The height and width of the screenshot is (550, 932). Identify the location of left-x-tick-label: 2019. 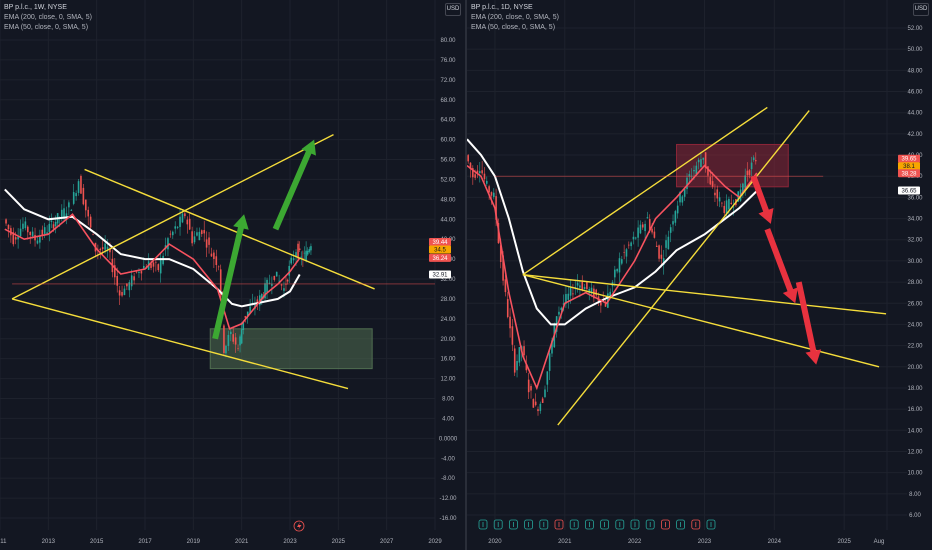
(194, 542).